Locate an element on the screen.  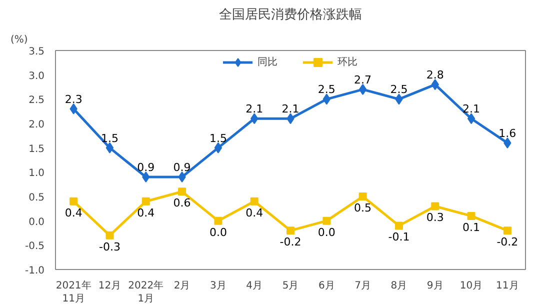
y-tick-label: 3.0 is located at coordinates (36, 76).